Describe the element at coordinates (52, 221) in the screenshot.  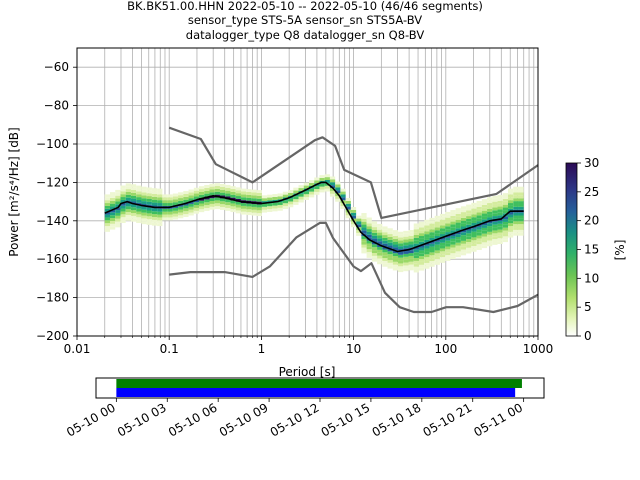
I see `y-tick-label: −140` at that location.